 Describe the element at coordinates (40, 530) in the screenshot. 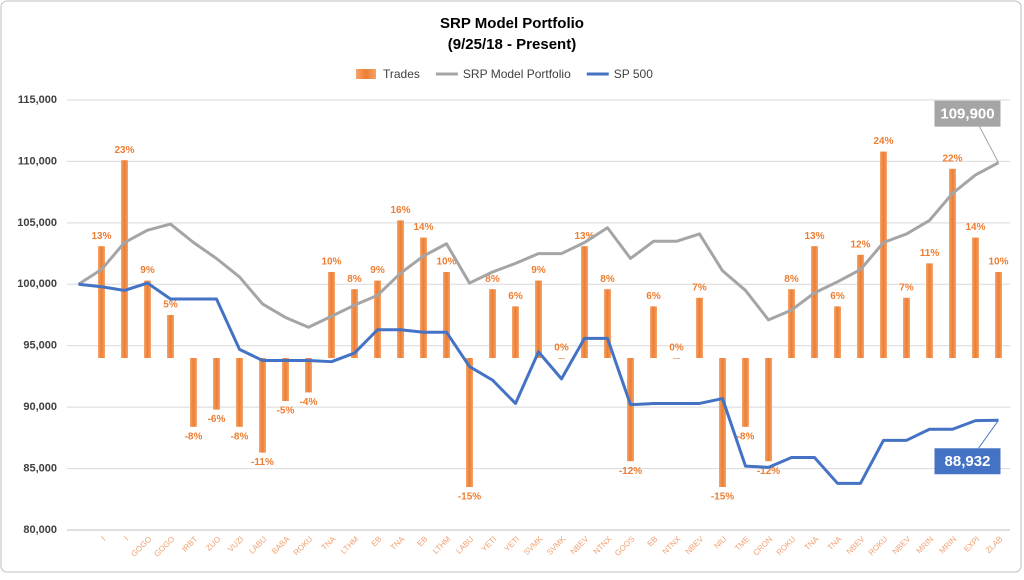

I see `y-tick-label: 80,000` at that location.